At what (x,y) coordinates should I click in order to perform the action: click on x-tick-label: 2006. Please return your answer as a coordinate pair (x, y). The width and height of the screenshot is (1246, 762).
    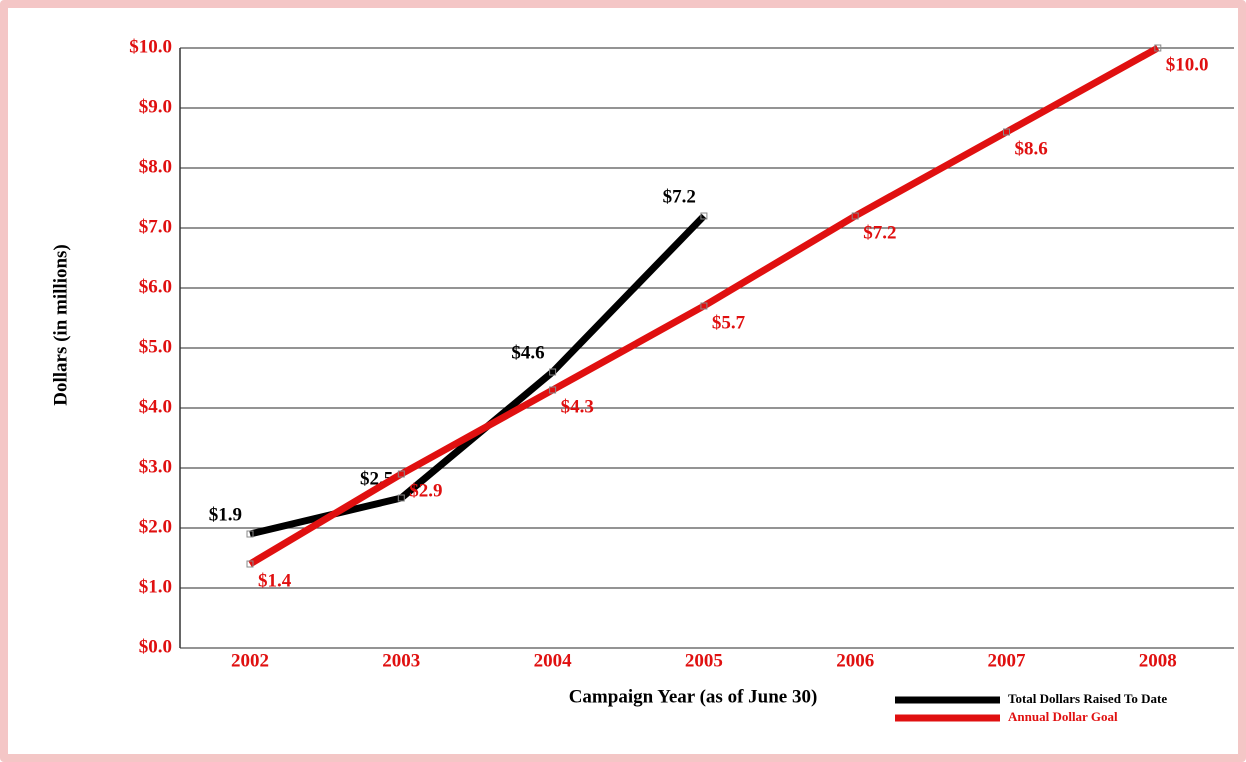
    Looking at the image, I should click on (855, 660).